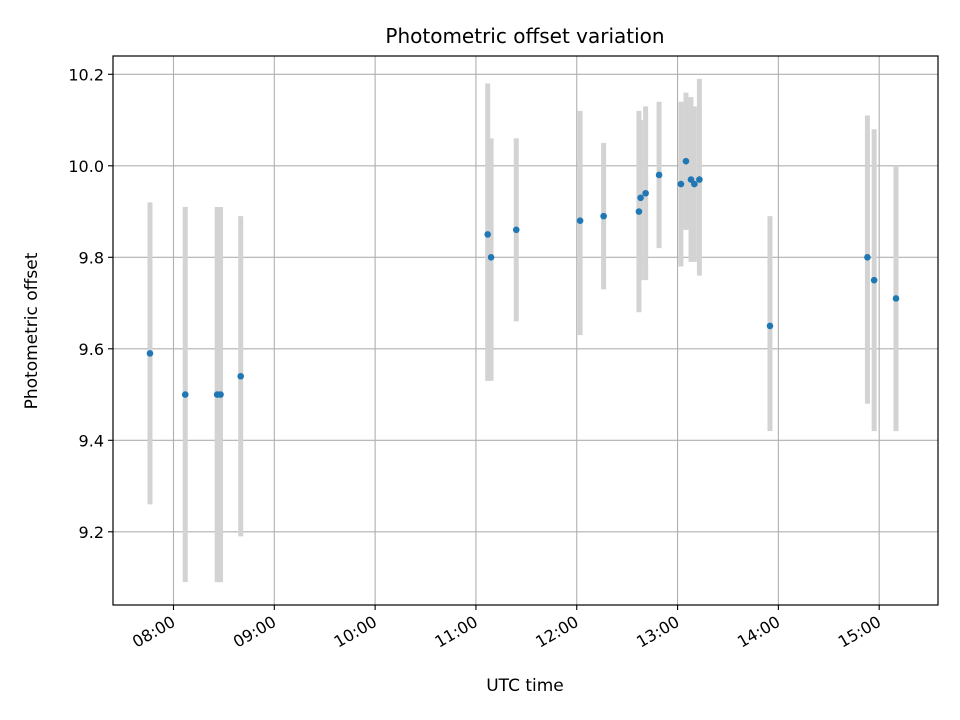 This screenshot has height=720, width=960. Describe the element at coordinates (86, 166) in the screenshot. I see `y-tick-label: 10.0` at that location.